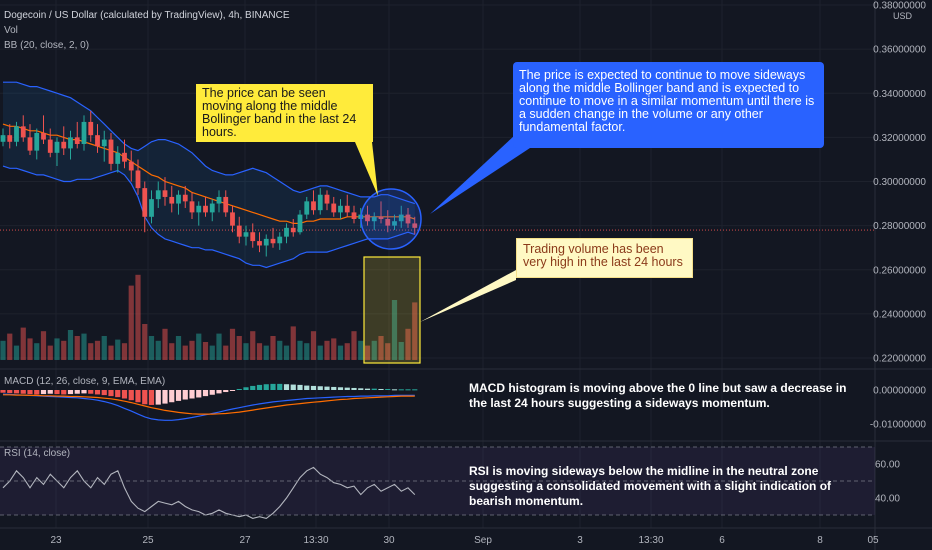 The image size is (932, 550). Describe the element at coordinates (480, 174) in the screenshot. I see `blue-callout-tail` at that location.